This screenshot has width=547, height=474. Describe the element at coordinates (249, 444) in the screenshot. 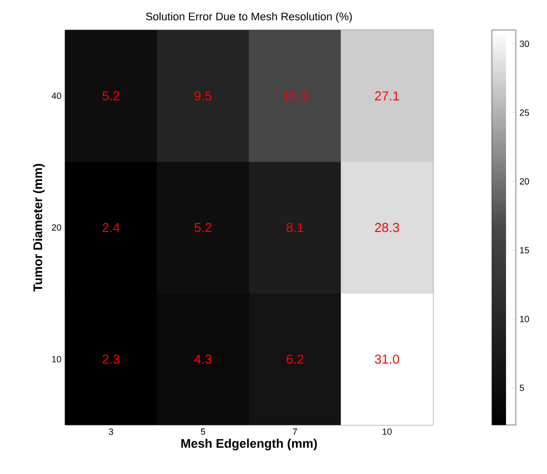

I see `x-axis-title: Mesh Edgelength (mm)` at that location.